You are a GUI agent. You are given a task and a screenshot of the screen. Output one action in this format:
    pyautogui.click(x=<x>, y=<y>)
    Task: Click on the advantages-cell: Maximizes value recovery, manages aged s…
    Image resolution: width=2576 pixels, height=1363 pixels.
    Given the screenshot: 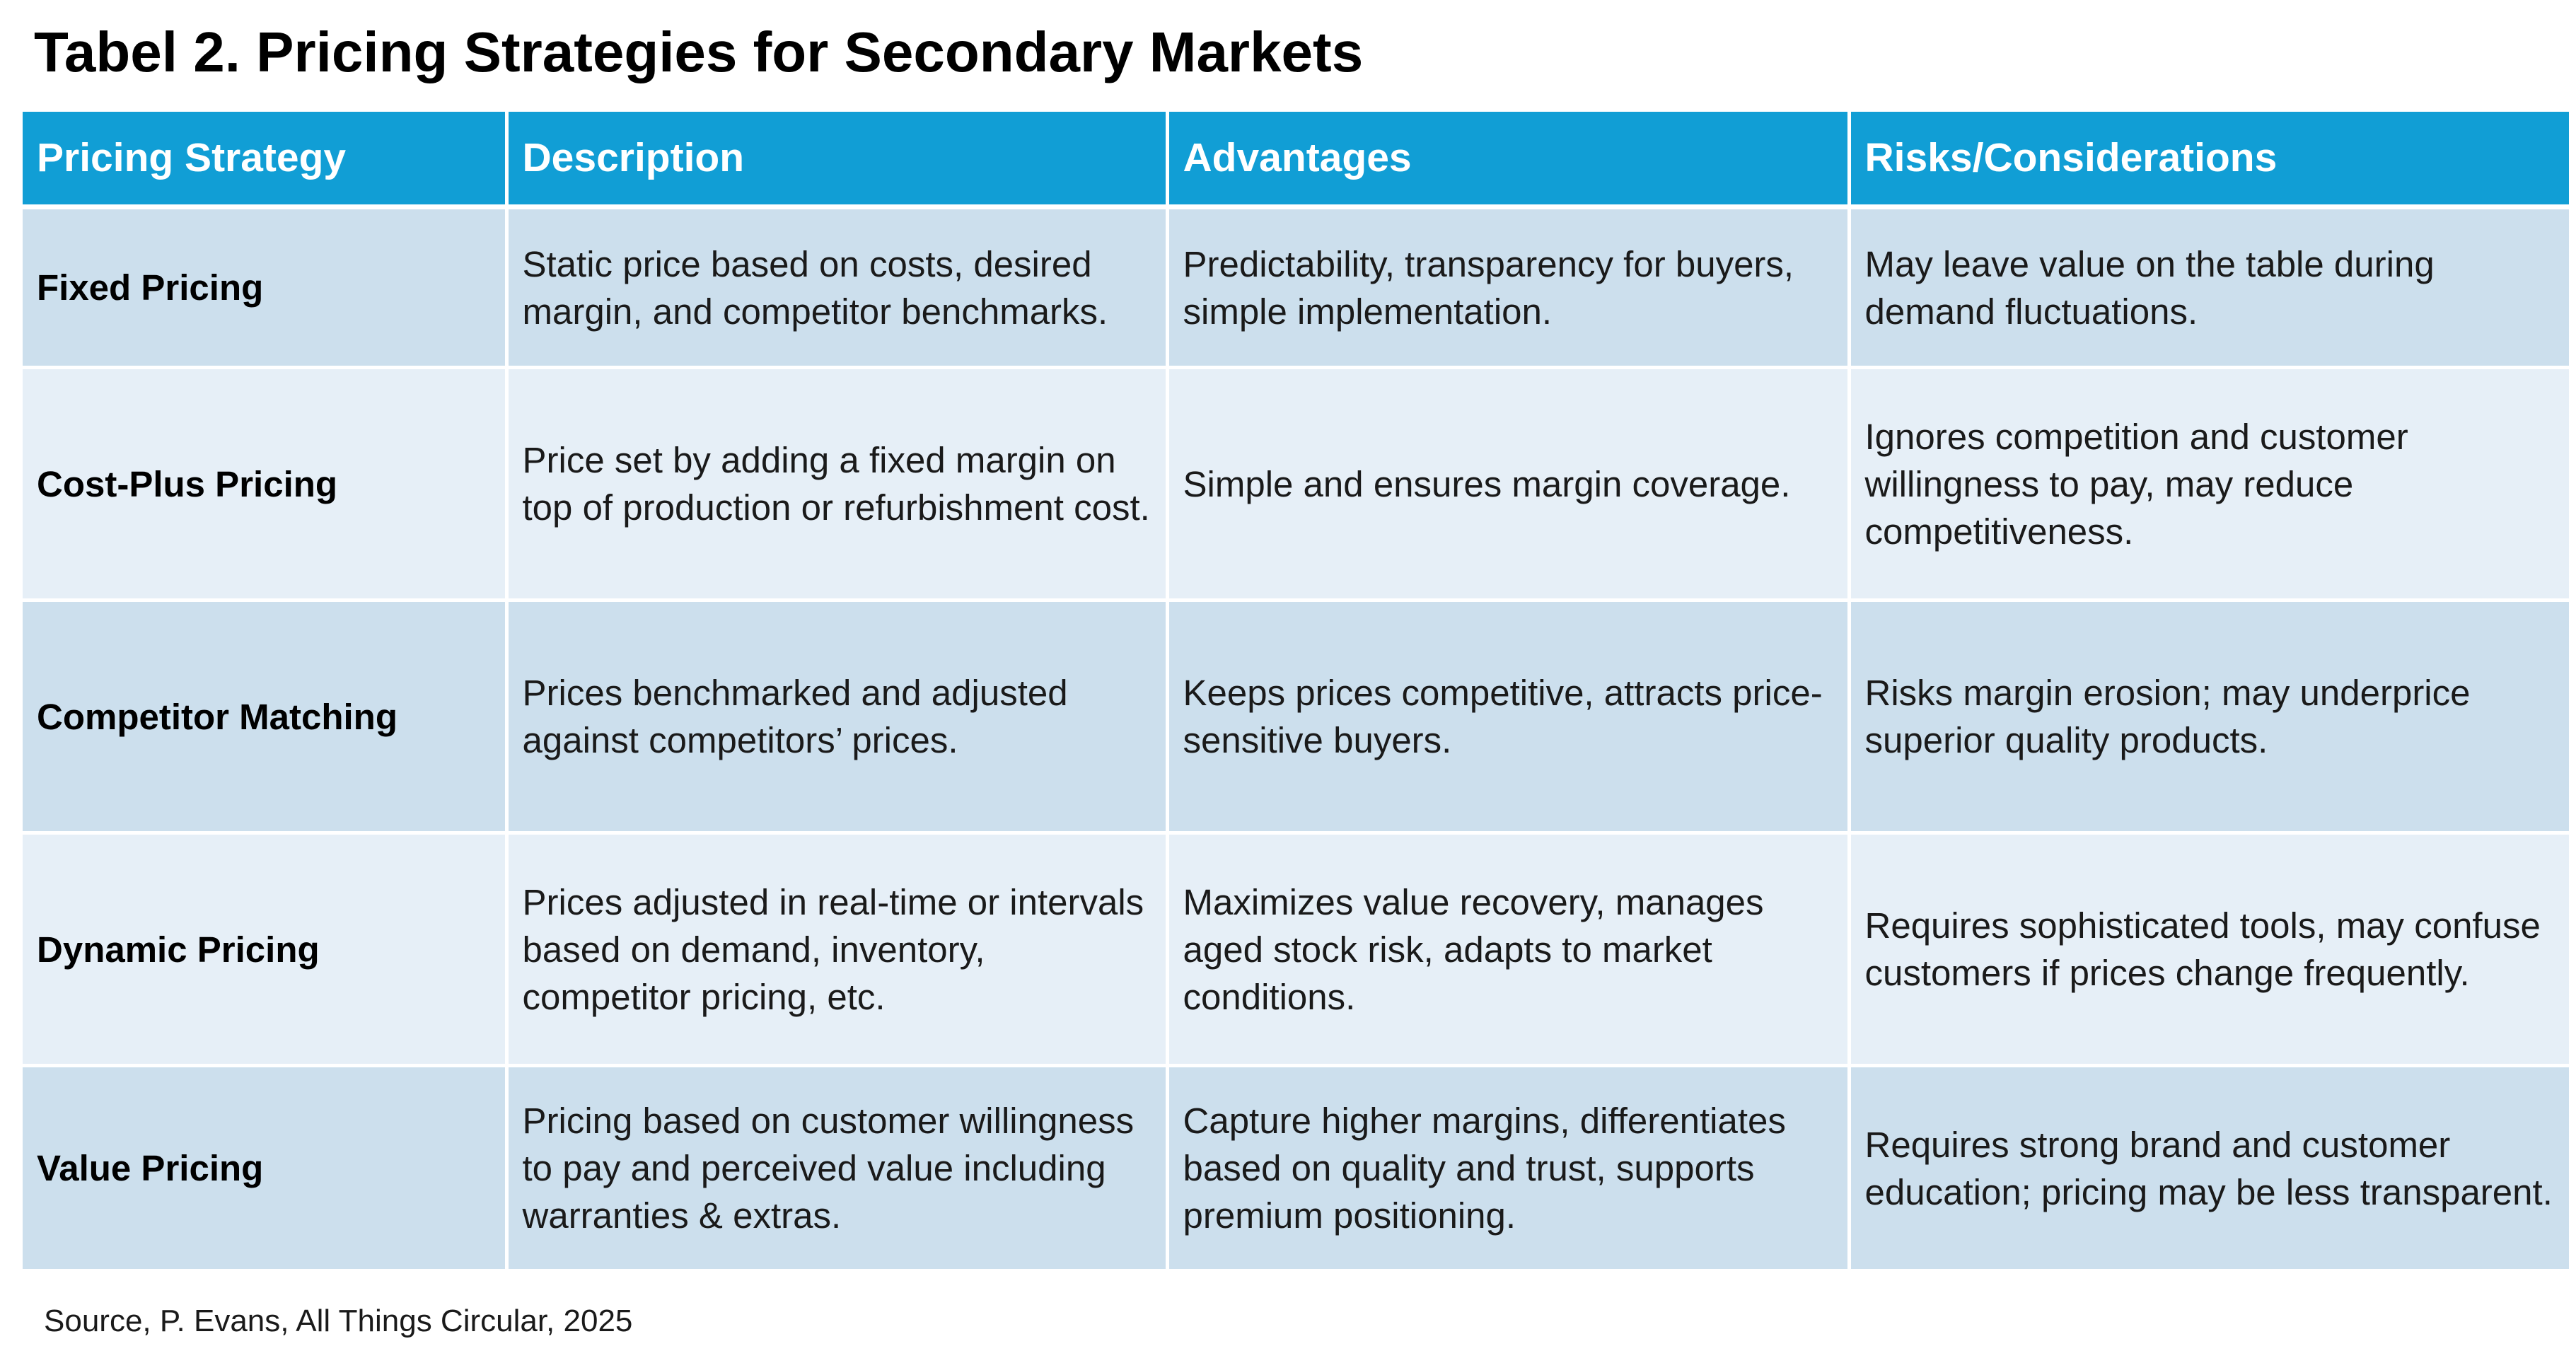 What is the action you would take?
    pyautogui.click(x=1508, y=950)
    